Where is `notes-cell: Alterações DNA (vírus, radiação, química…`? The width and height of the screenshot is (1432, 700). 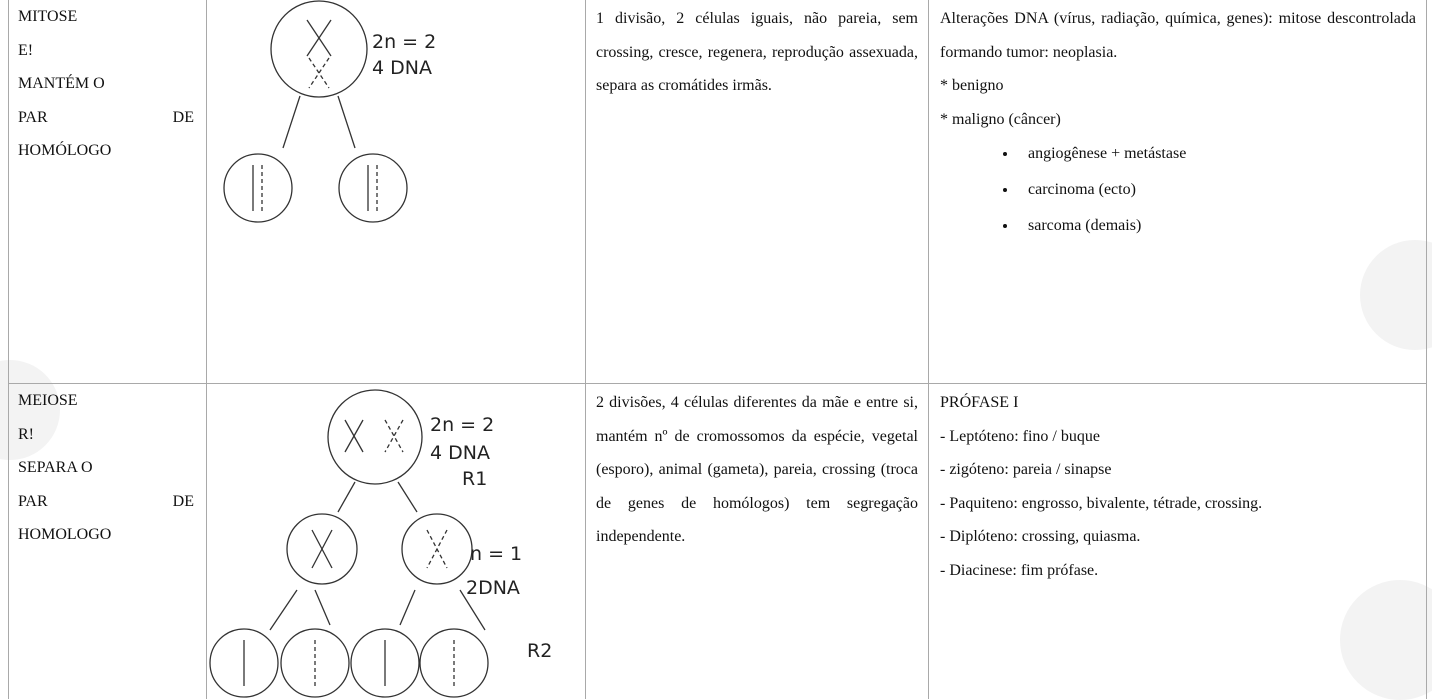 notes-cell: Alterações DNA (vírus, radiação, química… is located at coordinates (1178, 123).